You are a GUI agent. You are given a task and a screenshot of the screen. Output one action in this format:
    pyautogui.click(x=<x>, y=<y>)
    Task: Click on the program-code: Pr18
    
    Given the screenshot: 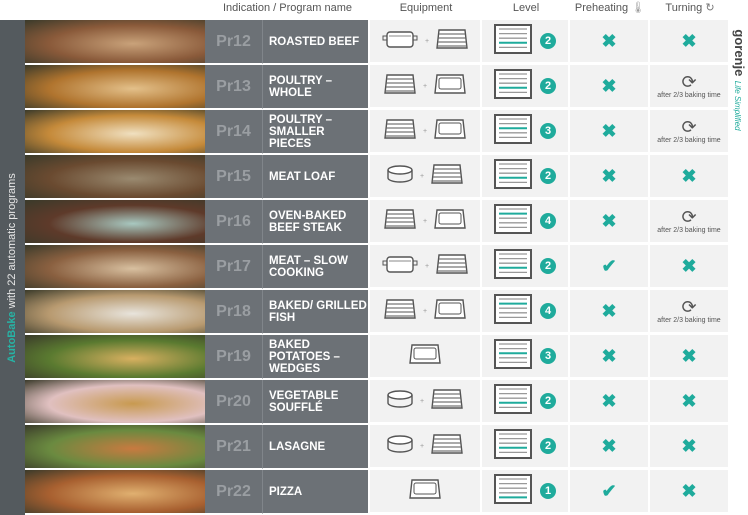 What is the action you would take?
    pyautogui.click(x=233, y=312)
    